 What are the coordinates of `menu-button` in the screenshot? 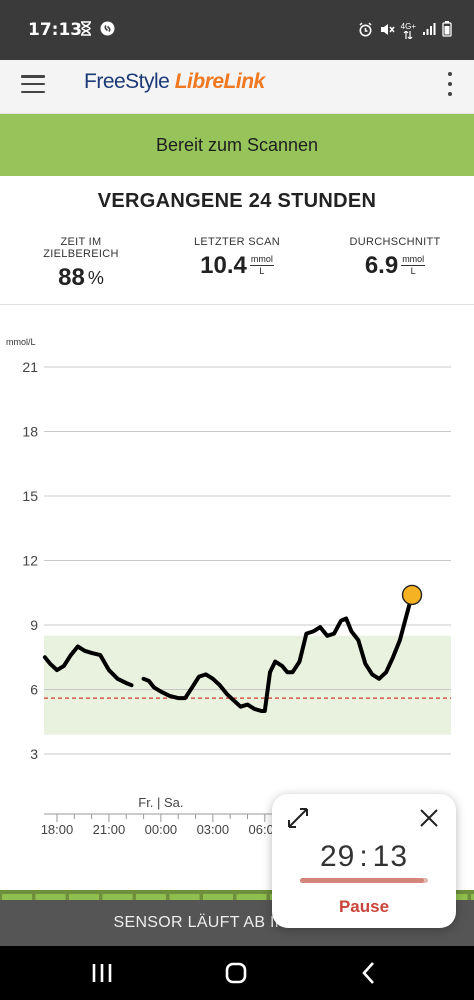 It's located at (33, 84).